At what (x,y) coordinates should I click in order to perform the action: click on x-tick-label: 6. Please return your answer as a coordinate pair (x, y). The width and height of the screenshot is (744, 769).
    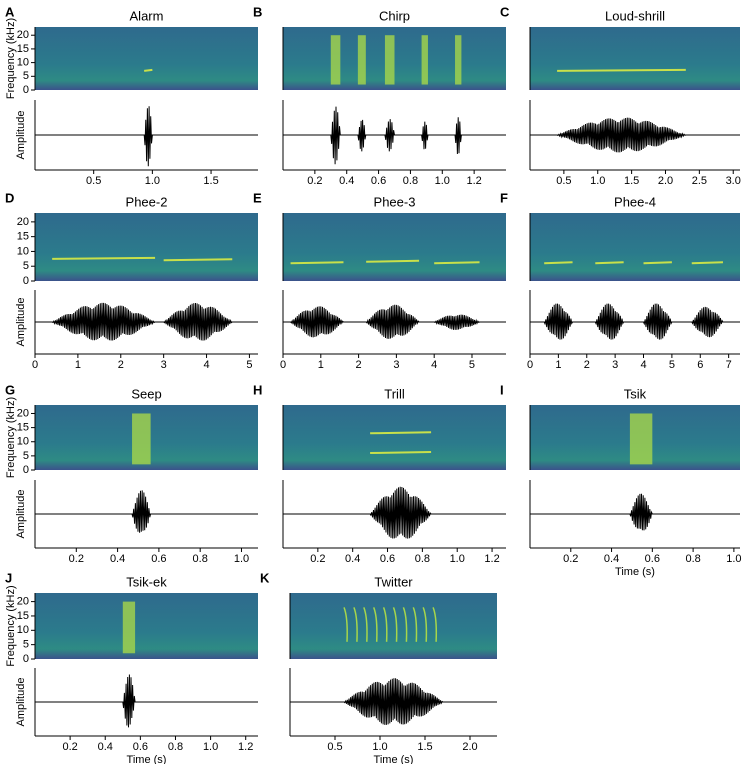
    Looking at the image, I should click on (700, 365).